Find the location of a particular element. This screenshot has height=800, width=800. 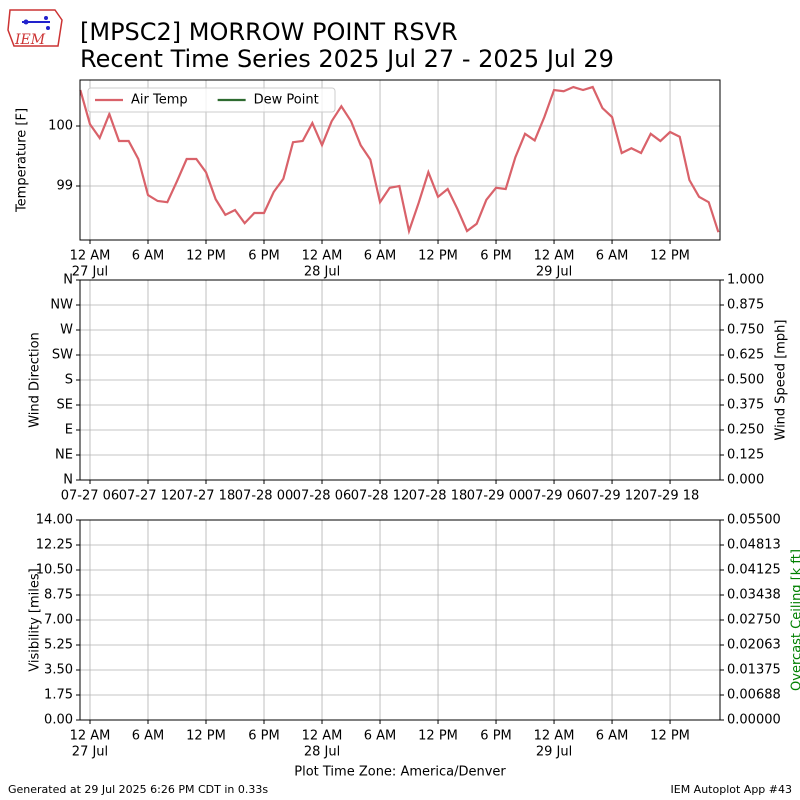

x-axis-label: Plot Time Zone: America/Denver is located at coordinates (400, 772).